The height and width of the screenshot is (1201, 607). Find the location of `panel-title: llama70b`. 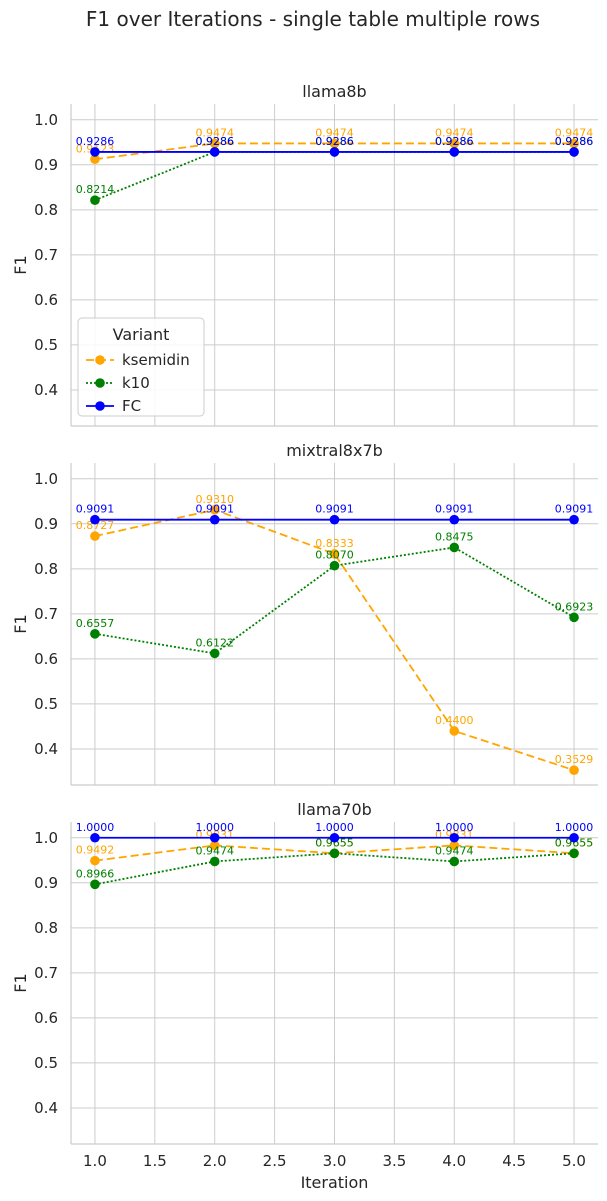

panel-title: llama70b is located at coordinates (334, 809).